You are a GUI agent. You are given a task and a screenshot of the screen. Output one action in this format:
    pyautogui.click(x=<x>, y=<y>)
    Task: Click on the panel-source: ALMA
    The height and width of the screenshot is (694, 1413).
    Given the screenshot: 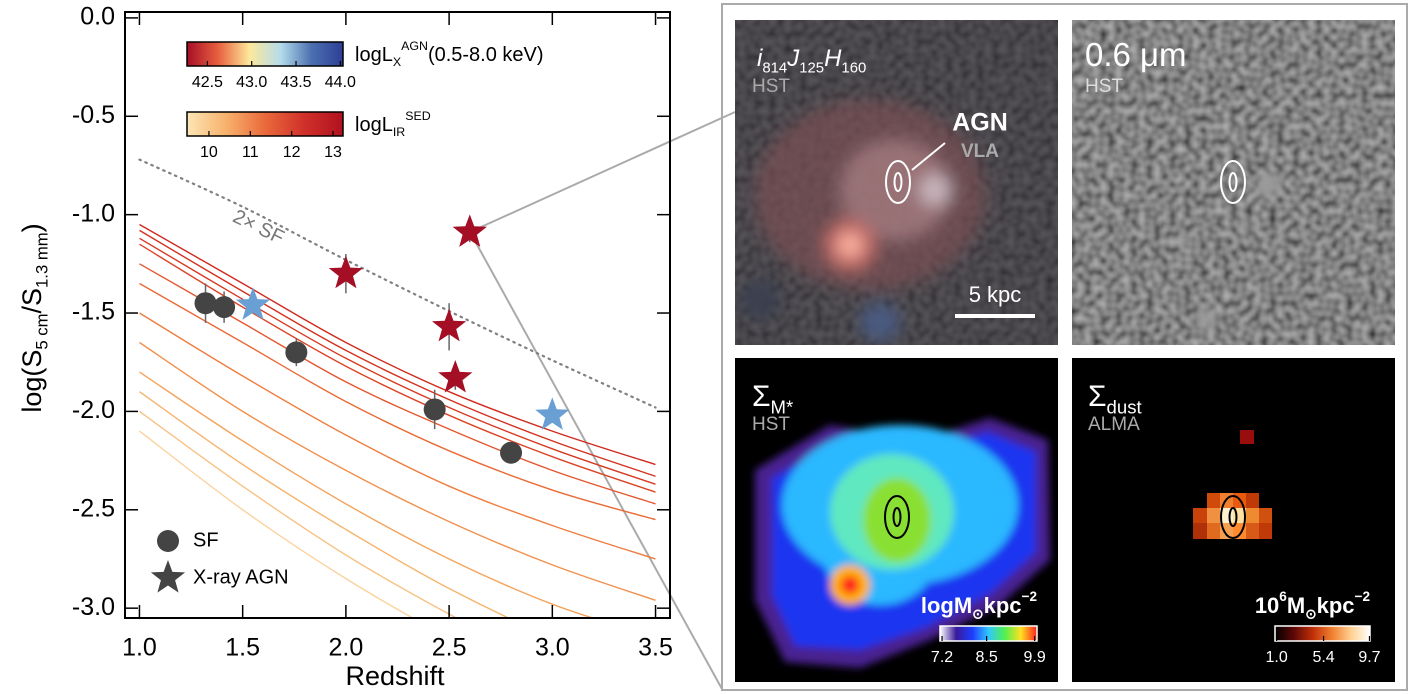 What is the action you would take?
    pyautogui.click(x=1114, y=424)
    